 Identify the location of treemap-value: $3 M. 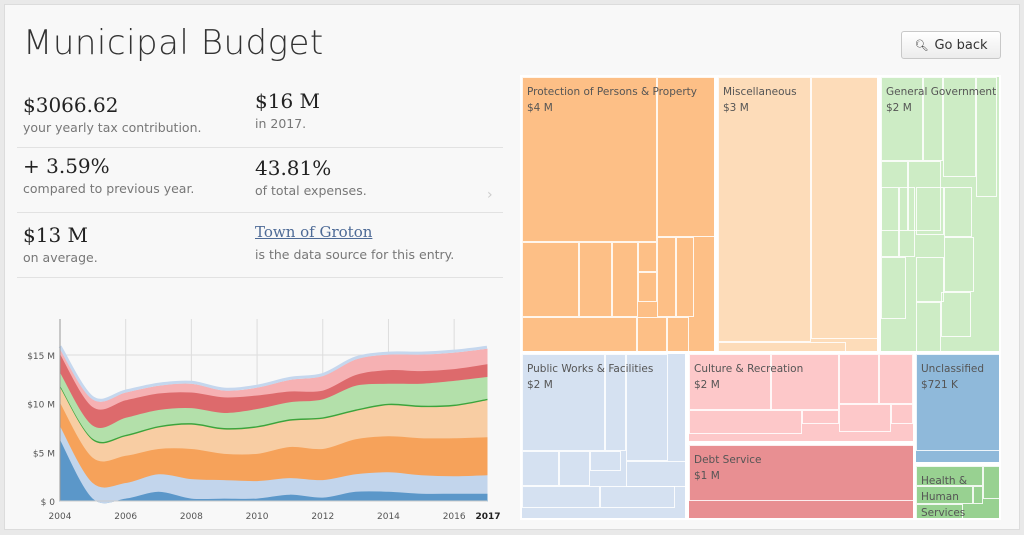
(736, 108).